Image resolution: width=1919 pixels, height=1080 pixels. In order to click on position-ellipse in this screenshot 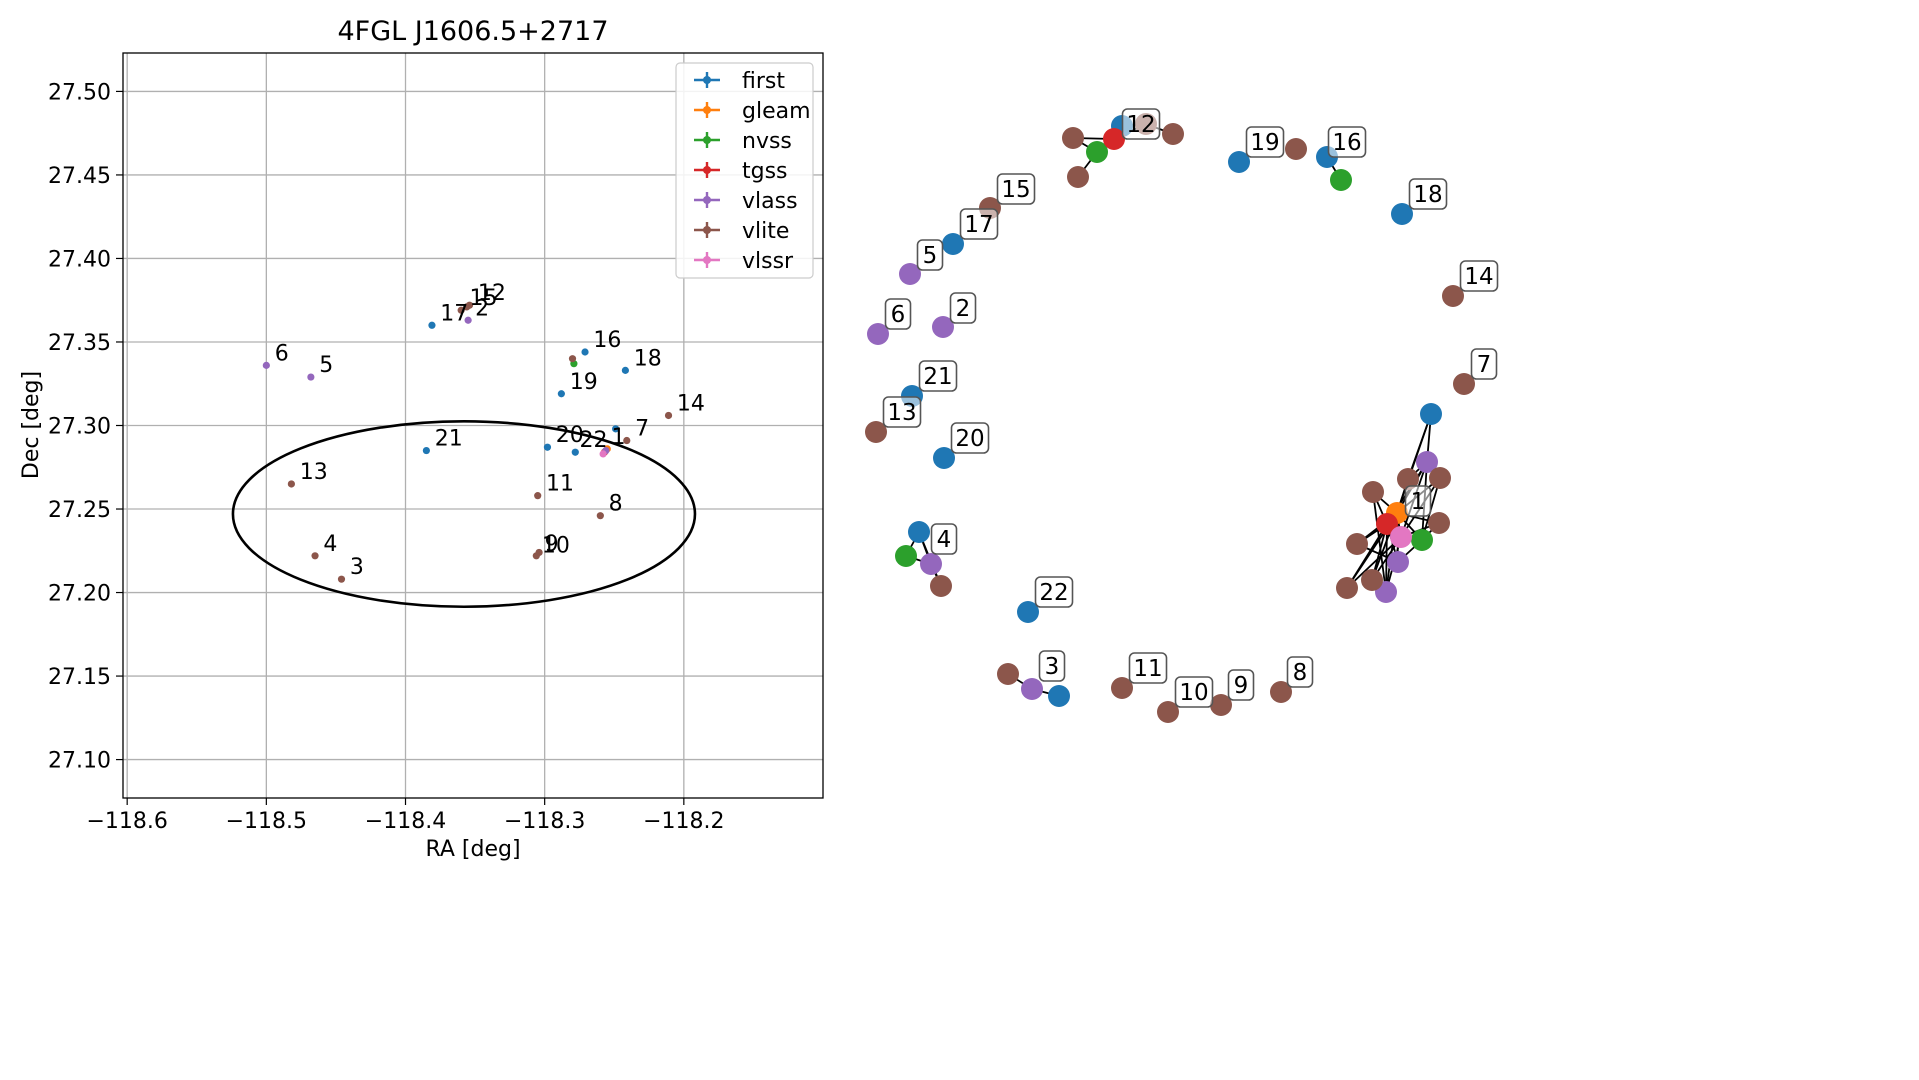, I will do `click(464, 514)`.